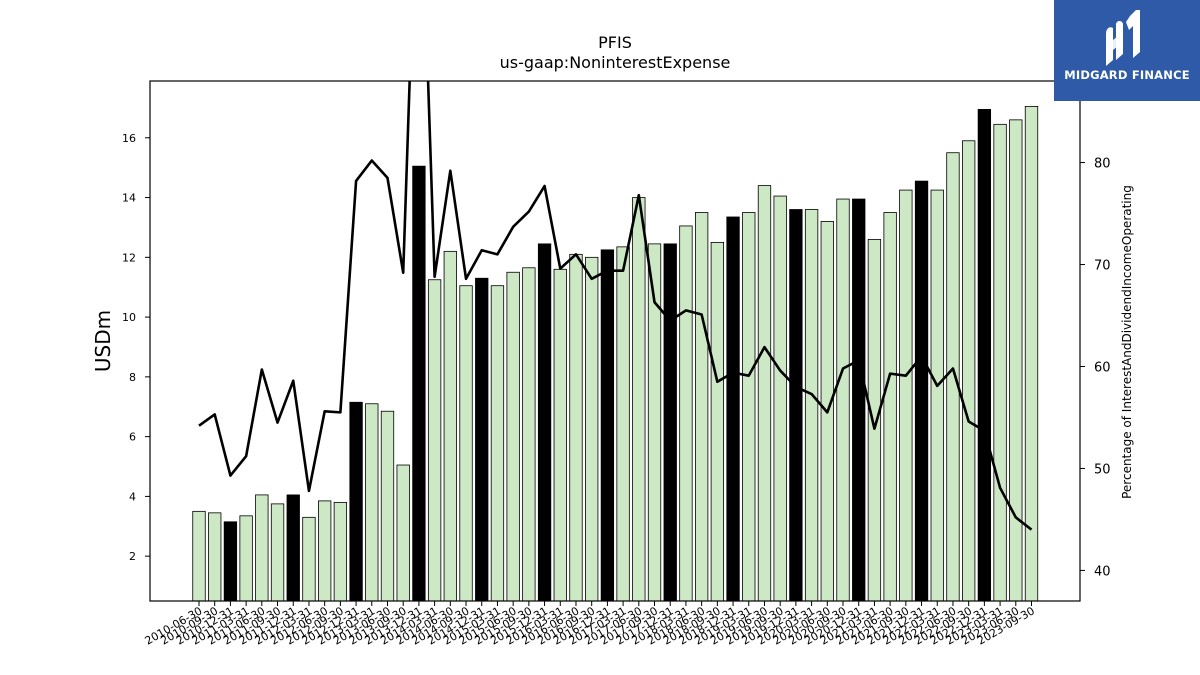 This screenshot has height=675, width=1200. Describe the element at coordinates (132, 377) in the screenshot. I see `y-left-tick-label: 8` at that location.